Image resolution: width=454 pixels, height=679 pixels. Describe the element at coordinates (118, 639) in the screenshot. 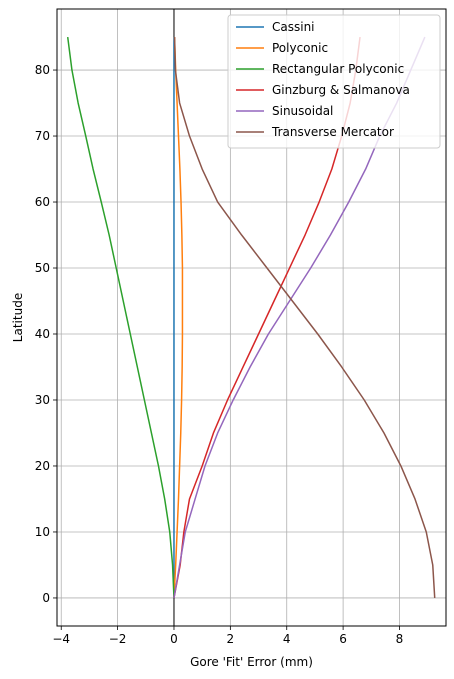

I see `x-tick-label: −2` at that location.